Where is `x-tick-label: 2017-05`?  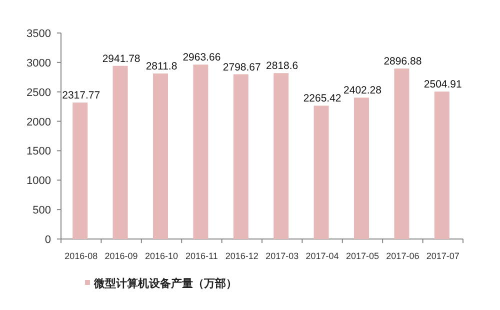
x-tick-label: 2017-05 is located at coordinates (363, 256).